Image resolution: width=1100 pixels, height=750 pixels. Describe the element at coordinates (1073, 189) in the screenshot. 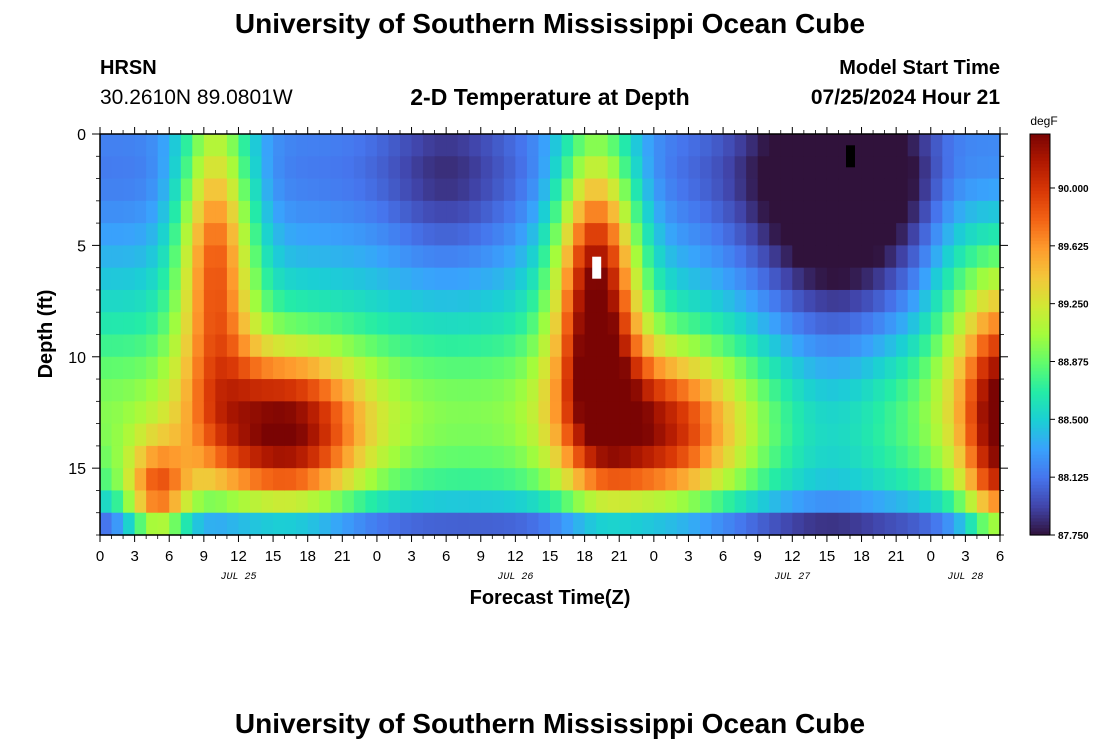

I see `colorbar-tick-label: 90.000` at that location.